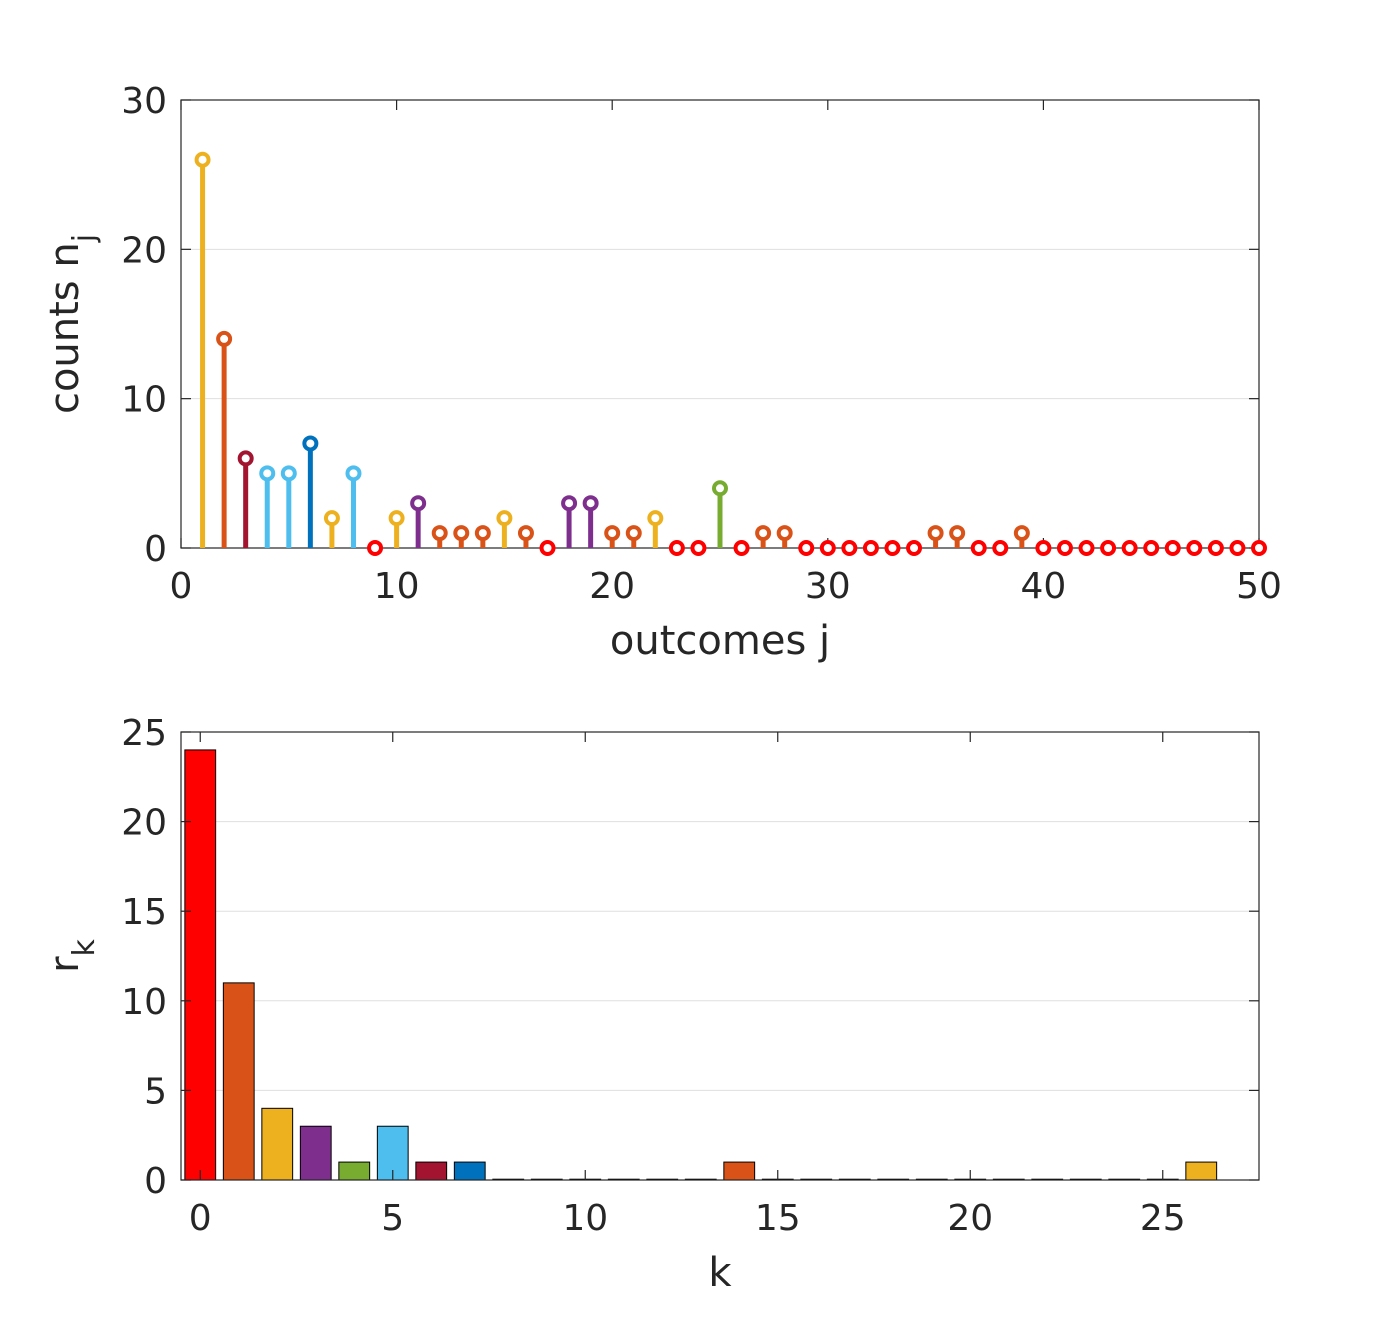 The image size is (1391, 1331). What do you see at coordinates (144, 1002) in the screenshot?
I see `bottom-ytick-label: 10` at bounding box center [144, 1002].